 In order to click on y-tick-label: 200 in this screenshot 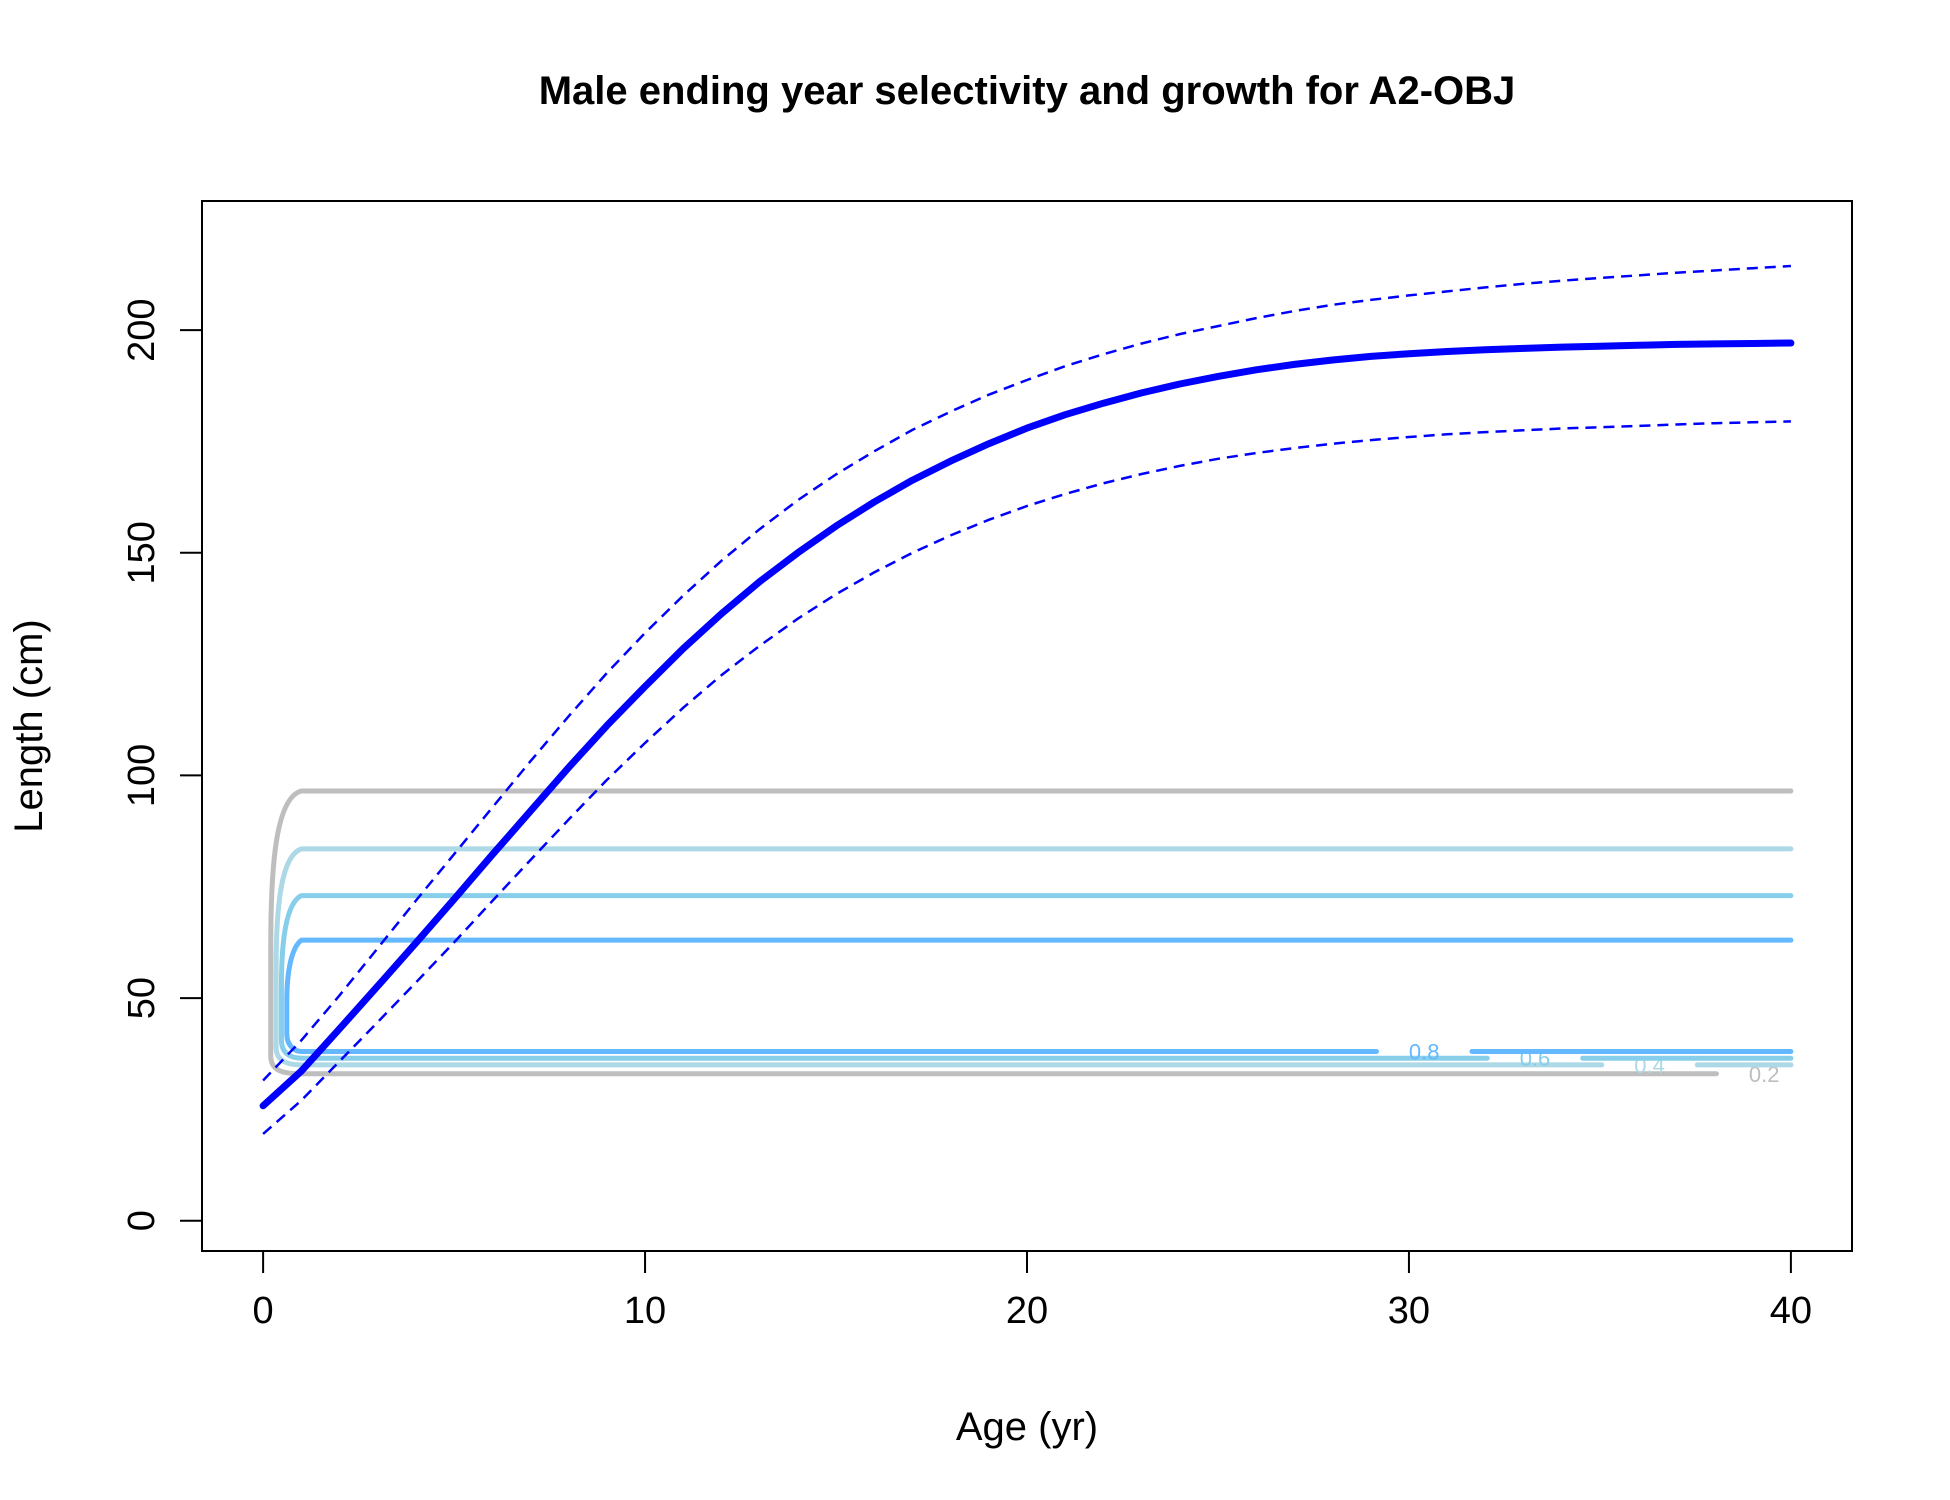, I will do `click(142, 329)`.